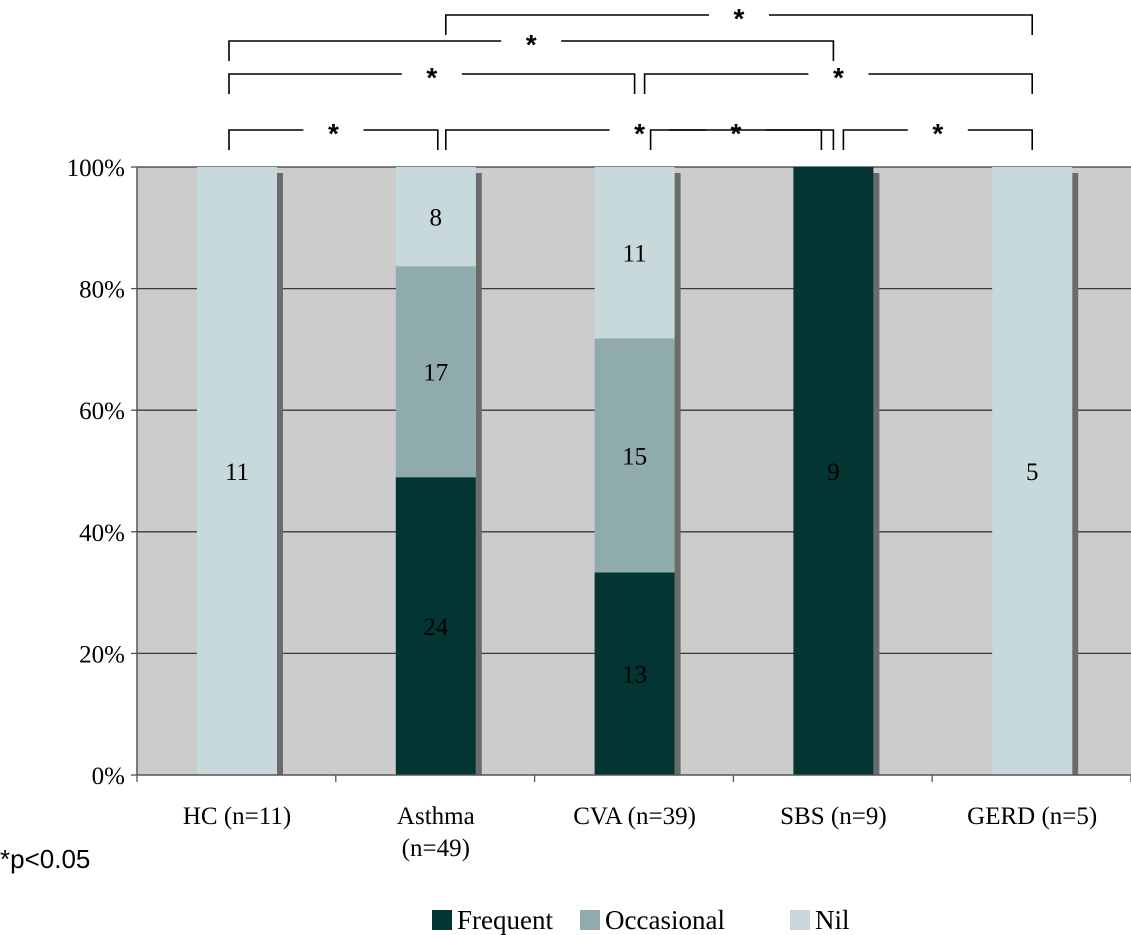  Describe the element at coordinates (1032, 816) in the screenshot. I see `x-tick-label: GERD (n=5)` at that location.